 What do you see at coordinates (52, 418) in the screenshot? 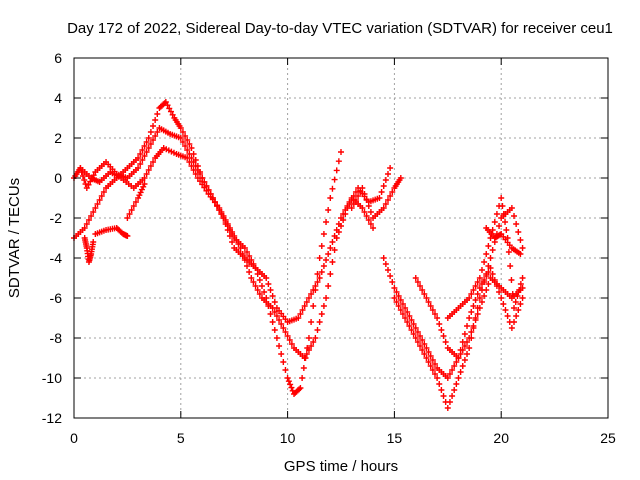
I see `y-tick-label: -12` at bounding box center [52, 418].